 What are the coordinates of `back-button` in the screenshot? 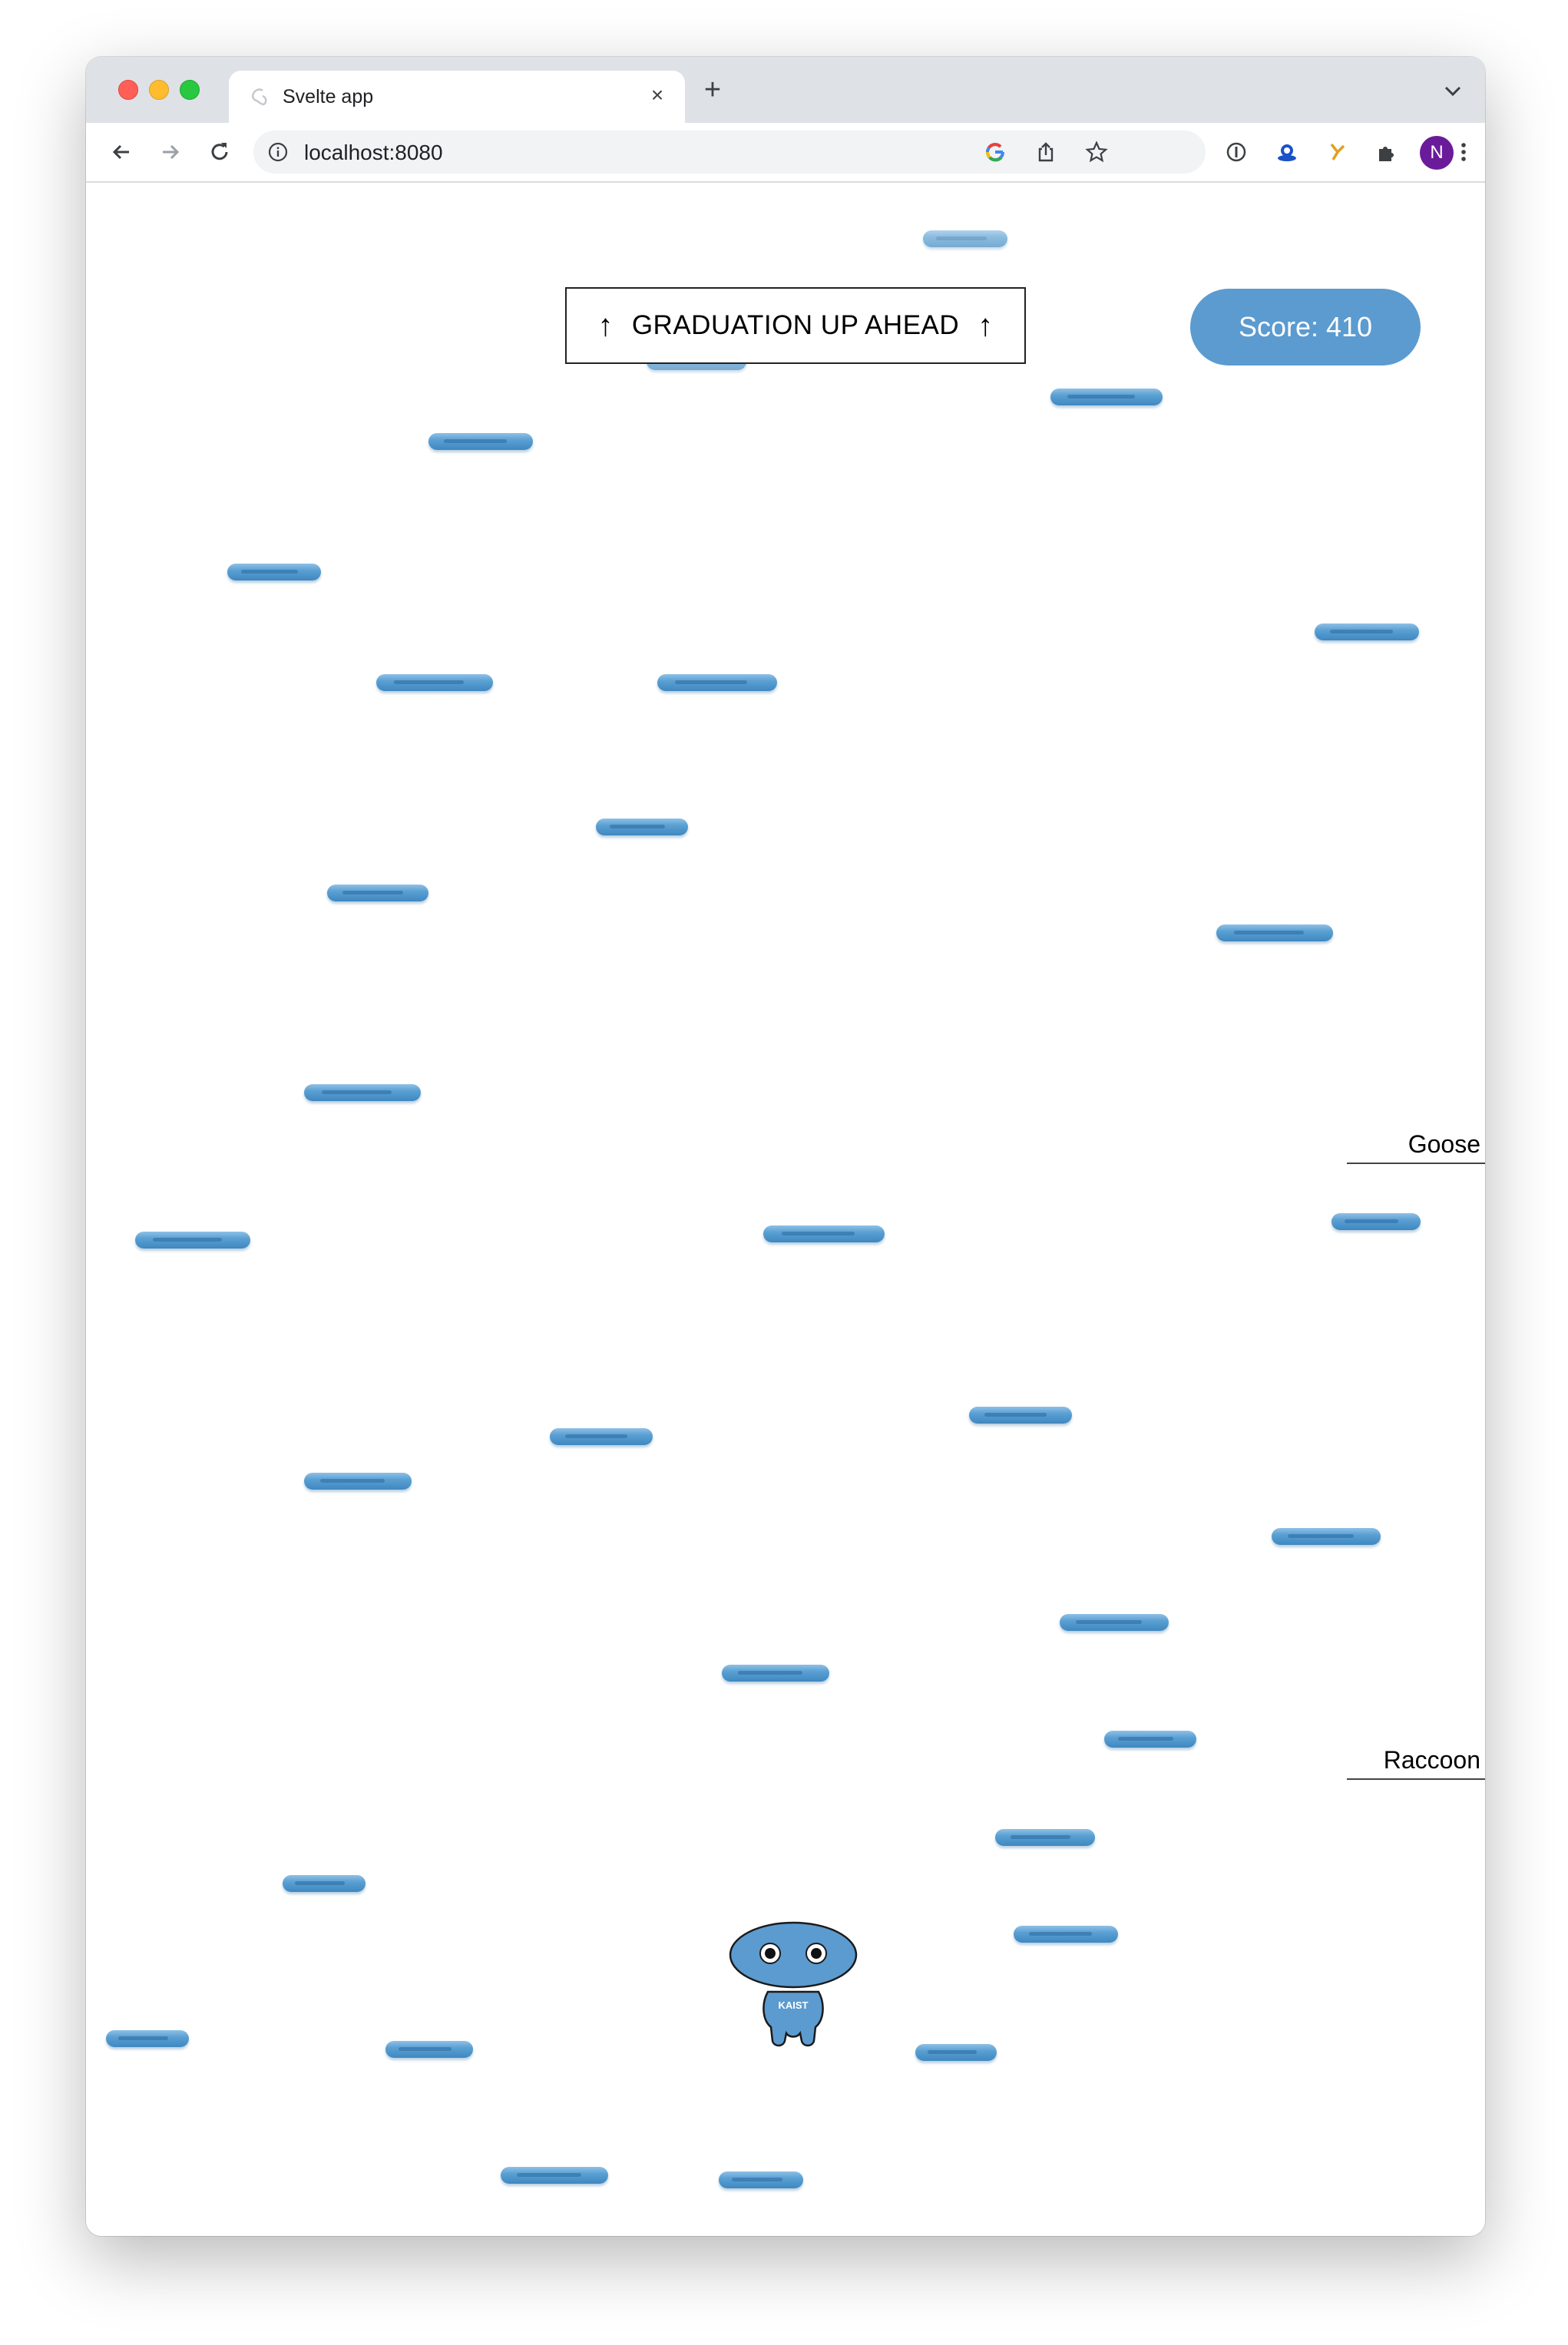 It's located at (121, 152).